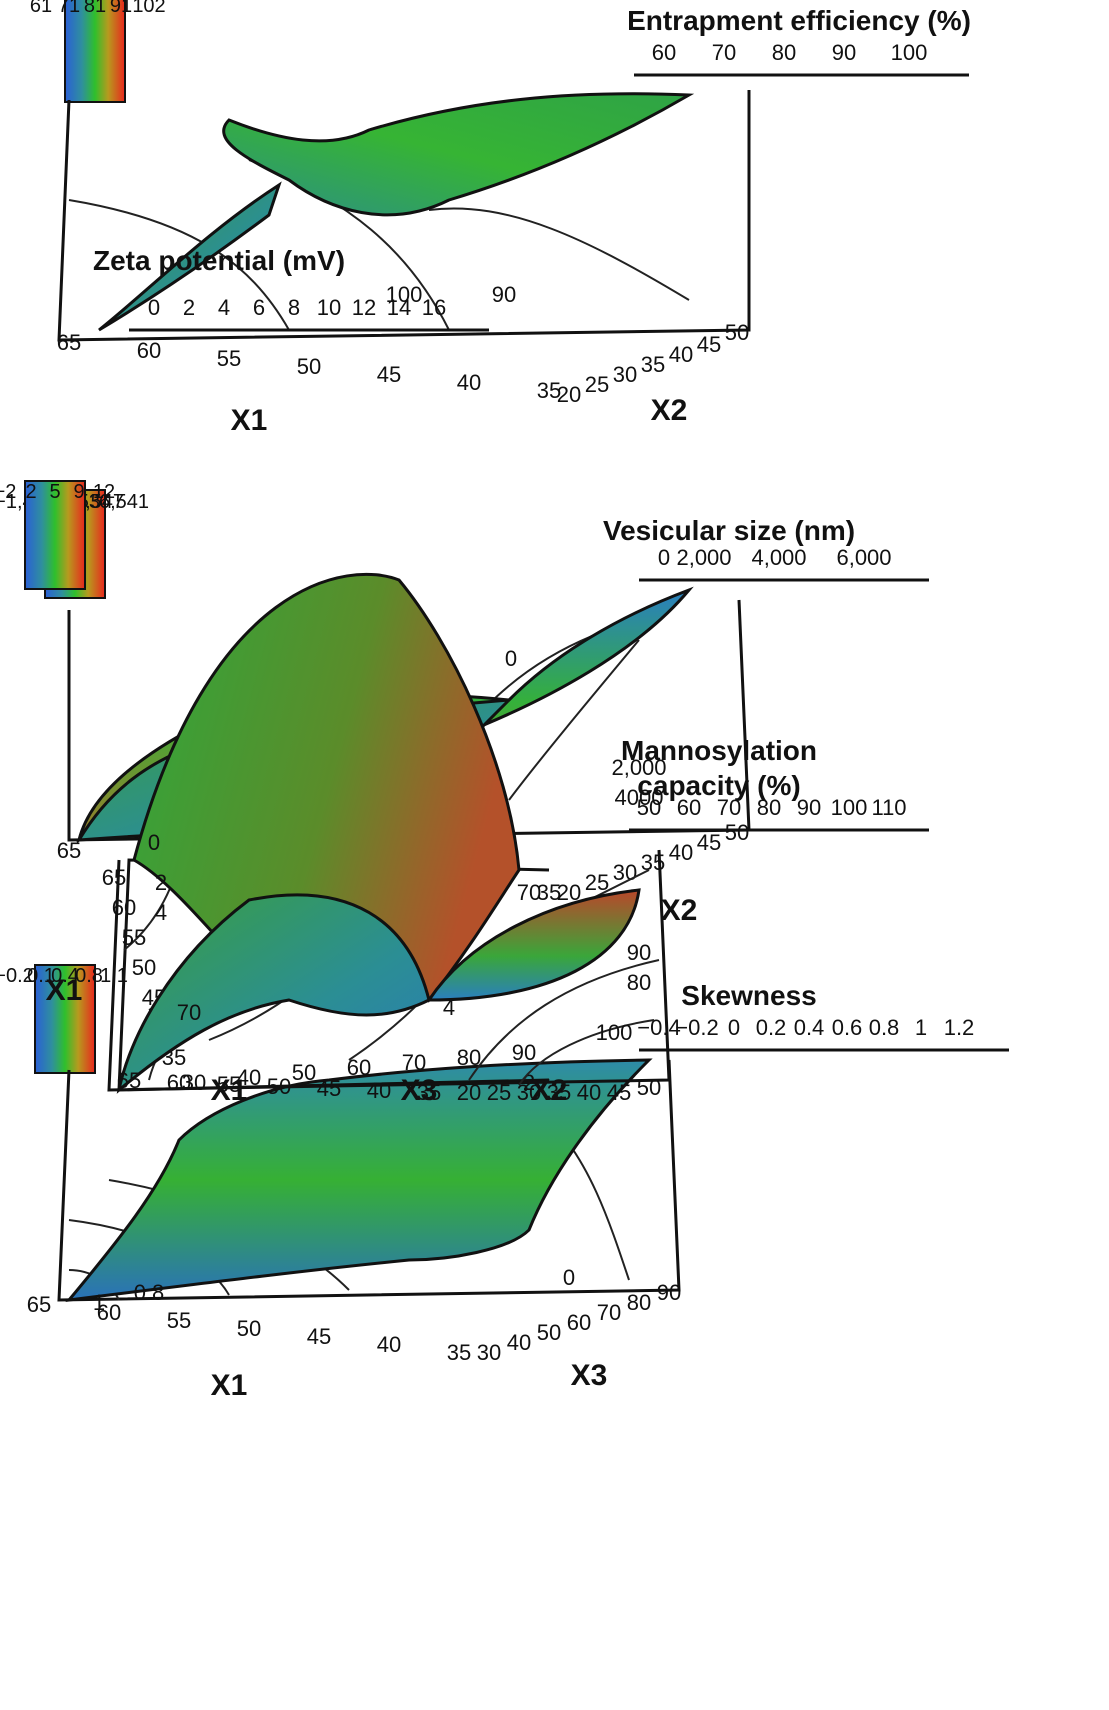 The image size is (1109, 1710). I want to click on contour-label: 100, so click(614, 1032).